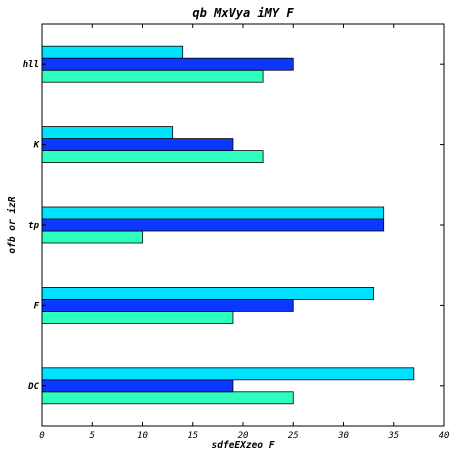 The width and height of the screenshot is (459, 459). What do you see at coordinates (142, 436) in the screenshot?
I see `x-tick-label: 10` at bounding box center [142, 436].